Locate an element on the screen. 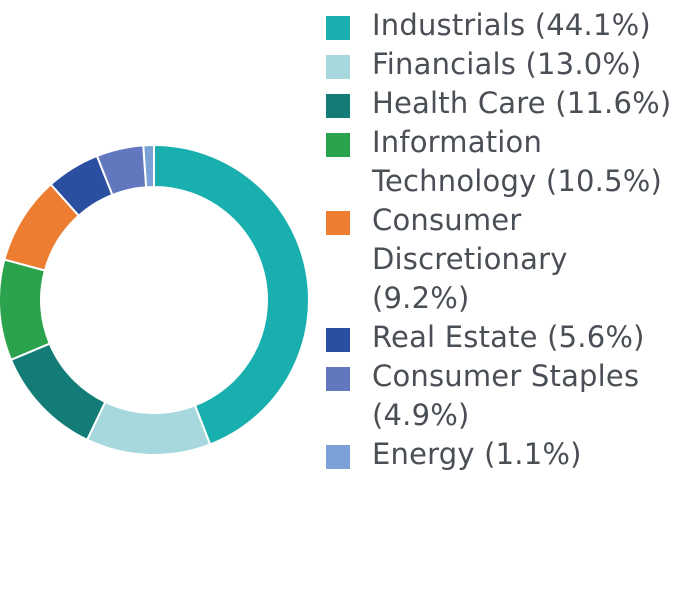 This screenshot has height=600, width=675. legend-label: Energy (1.1%) is located at coordinates (477, 454).